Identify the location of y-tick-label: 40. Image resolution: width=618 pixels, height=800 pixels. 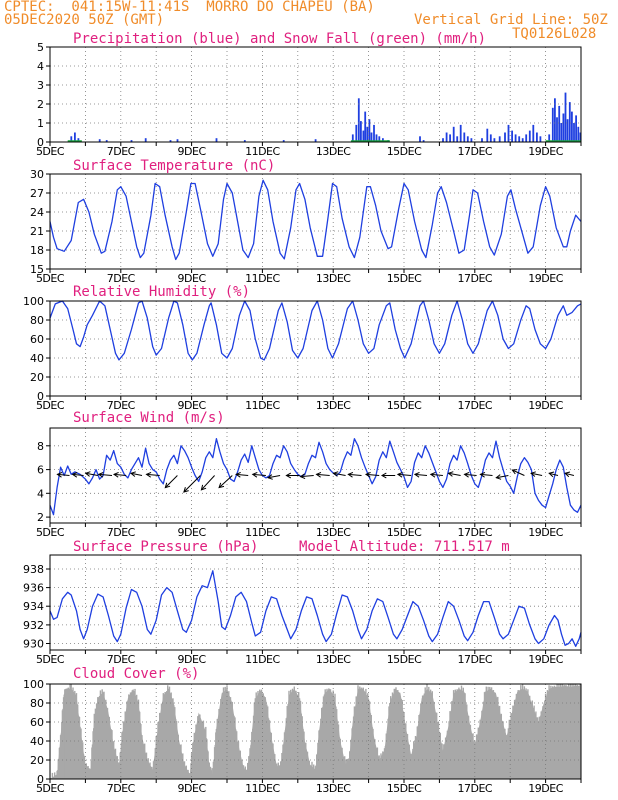
(37, 741).